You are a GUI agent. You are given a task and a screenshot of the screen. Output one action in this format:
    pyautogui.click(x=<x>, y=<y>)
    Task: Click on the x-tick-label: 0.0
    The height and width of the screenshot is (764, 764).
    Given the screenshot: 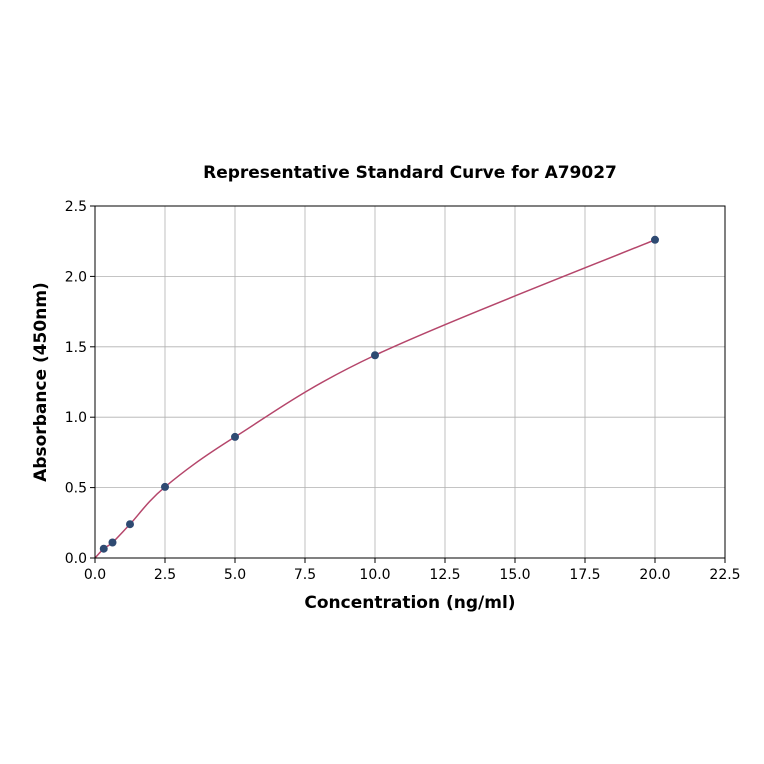 What is the action you would take?
    pyautogui.click(x=95, y=575)
    